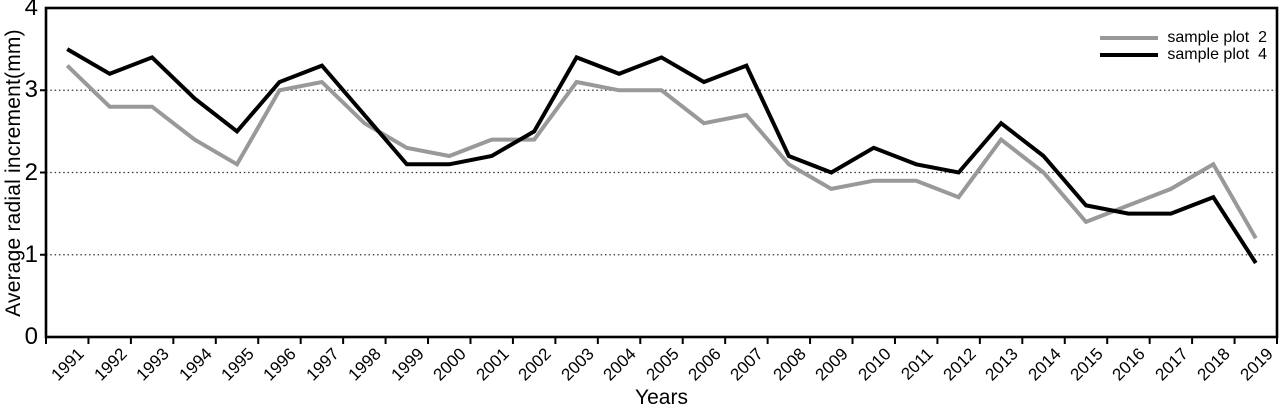  I want to click on y-tick-label: 4, so click(31, 10).